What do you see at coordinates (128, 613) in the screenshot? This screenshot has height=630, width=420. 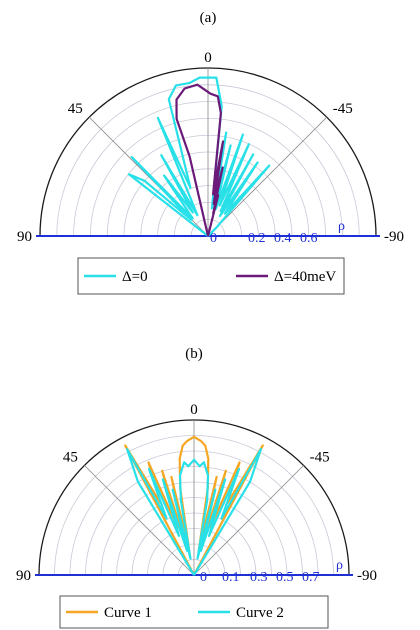 I see `legend-label-1: Curve 1` at bounding box center [128, 613].